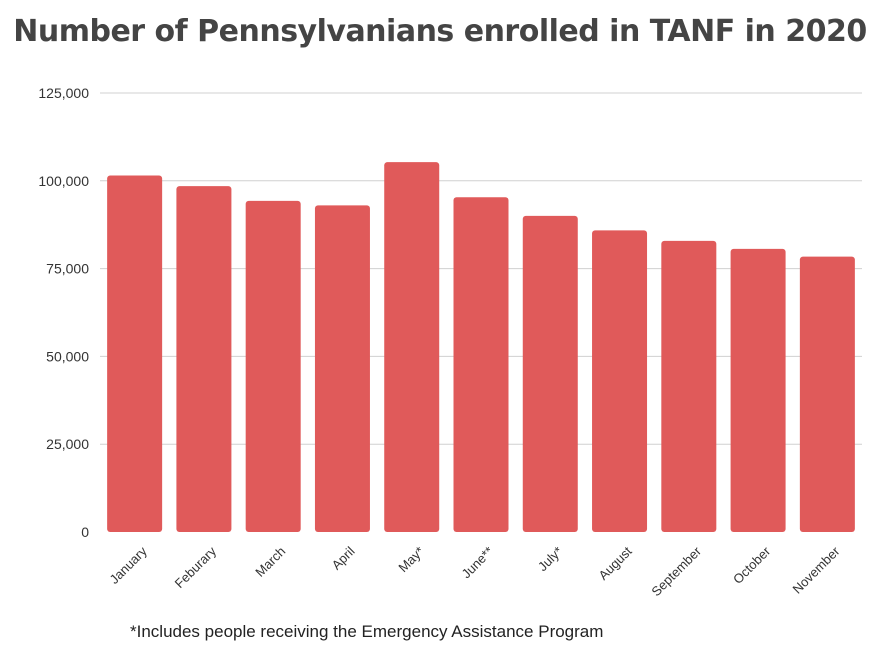 This screenshot has height=660, width=880. I want to click on bar-feburary, so click(204, 359).